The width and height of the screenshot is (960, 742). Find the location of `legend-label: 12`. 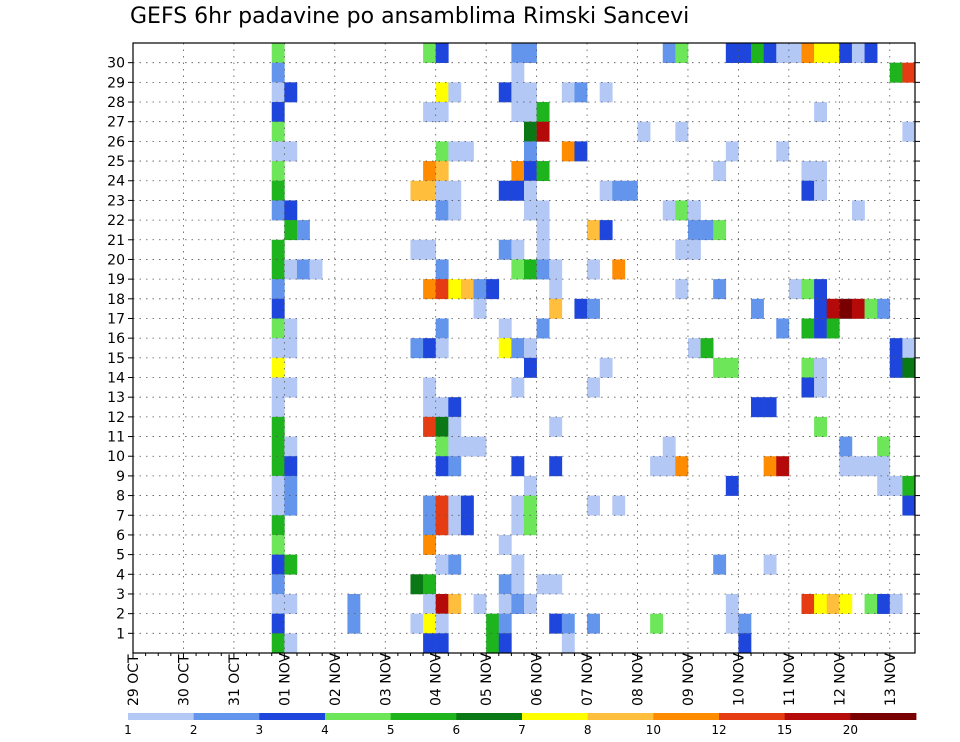

legend-label: 12 is located at coordinates (718, 730).